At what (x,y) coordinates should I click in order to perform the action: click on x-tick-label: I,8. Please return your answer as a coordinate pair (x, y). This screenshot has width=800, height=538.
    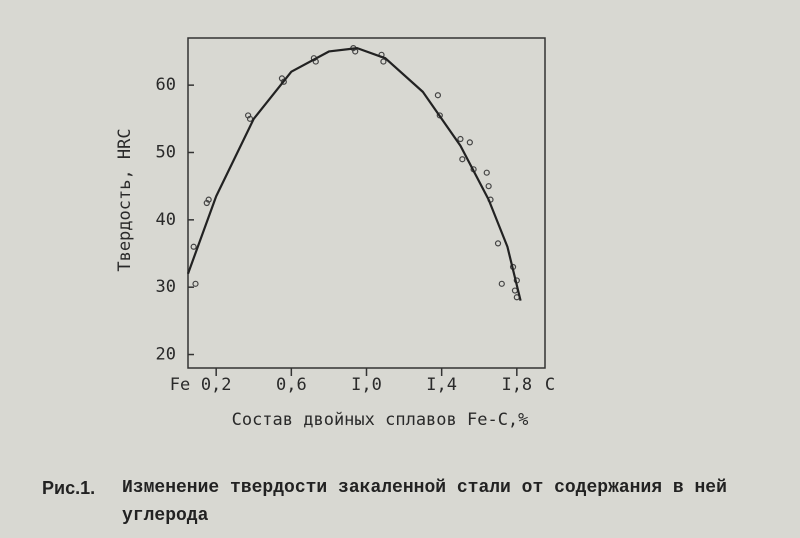
    Looking at the image, I should click on (516, 385).